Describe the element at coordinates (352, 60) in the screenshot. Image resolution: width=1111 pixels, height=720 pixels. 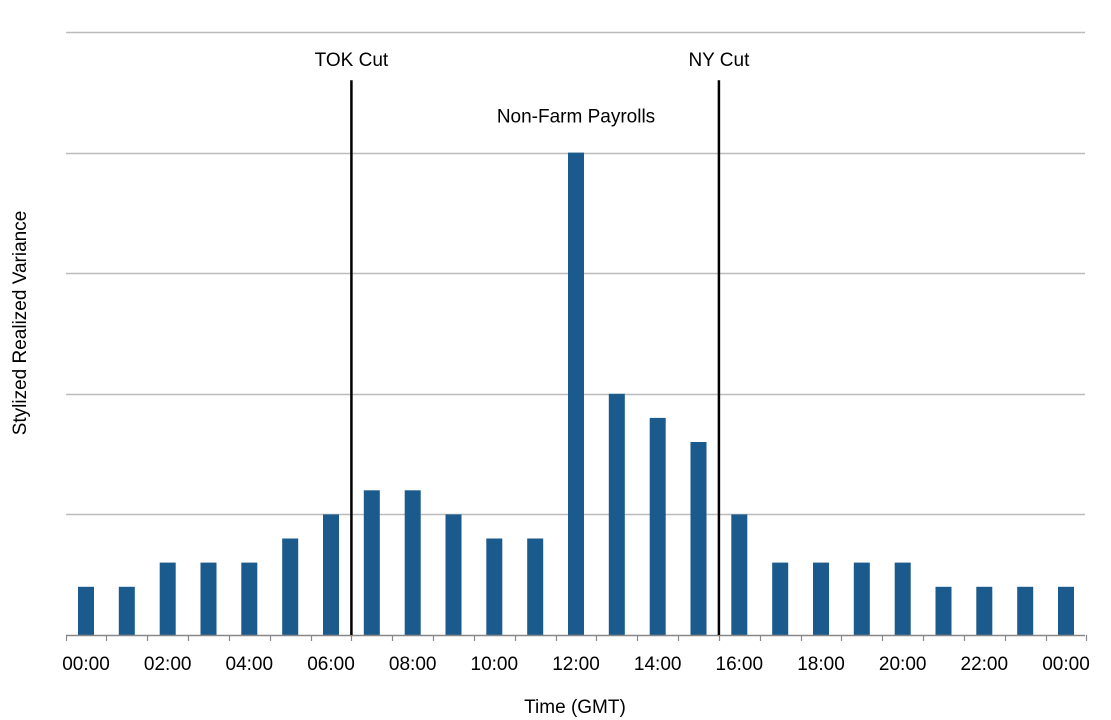
I see `cut-line-label: TOK Cut` at that location.